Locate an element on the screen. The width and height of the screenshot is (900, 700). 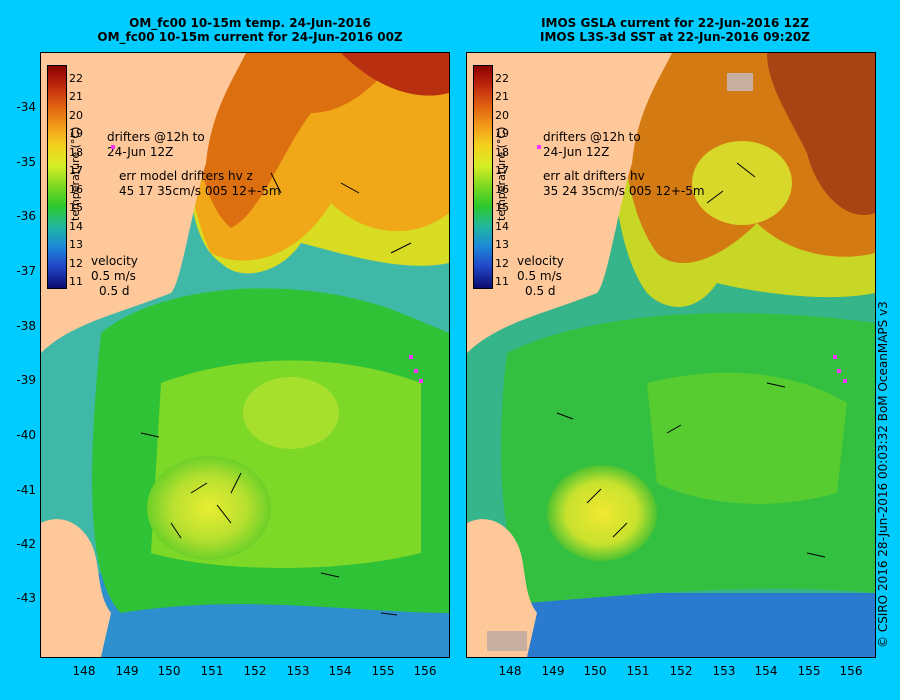
y-label: -35 is located at coordinates (26, 162).